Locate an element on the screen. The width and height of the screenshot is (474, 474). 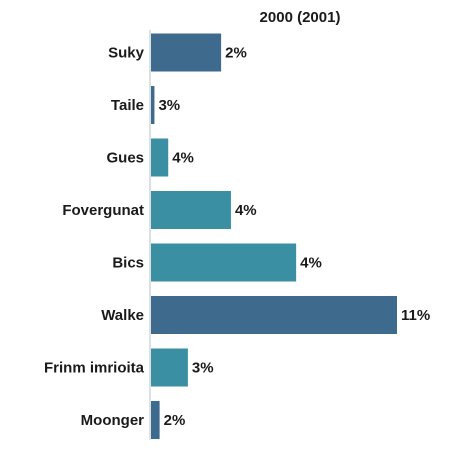
bar-walke is located at coordinates (274, 315).